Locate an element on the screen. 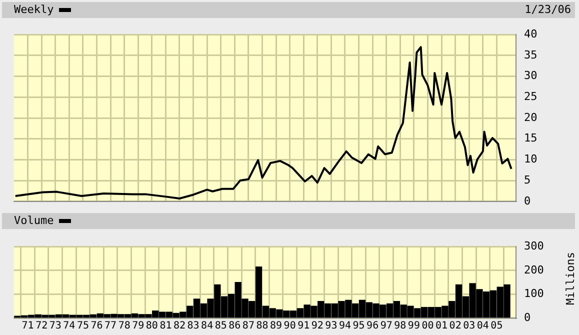 Image resolution: width=579 pixels, height=335 pixels. y-tick-label: 5 is located at coordinates (527, 179).